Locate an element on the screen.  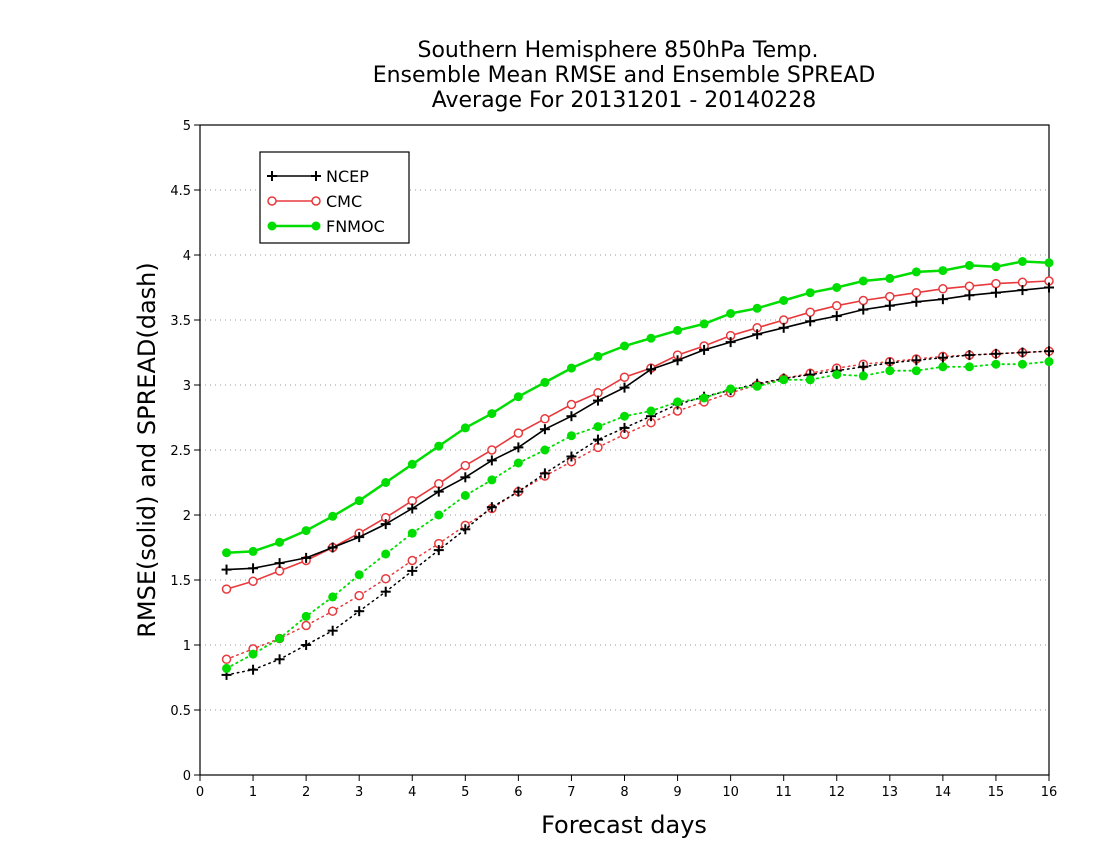
title-line-3: Average For 20131201 - 20140228 is located at coordinates (624, 100).